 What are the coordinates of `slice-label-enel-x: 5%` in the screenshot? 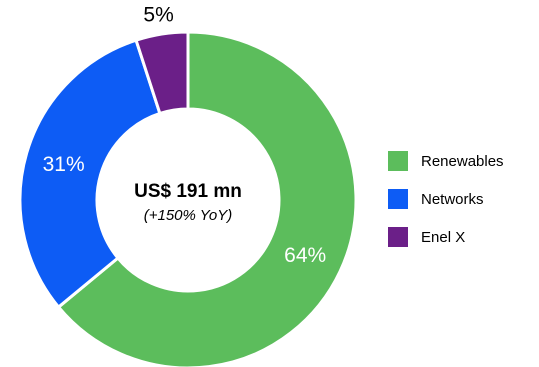 It's located at (158, 14).